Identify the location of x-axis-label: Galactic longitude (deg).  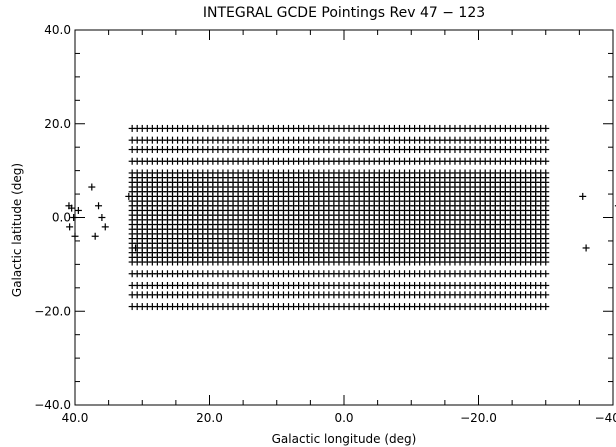
(344, 439).